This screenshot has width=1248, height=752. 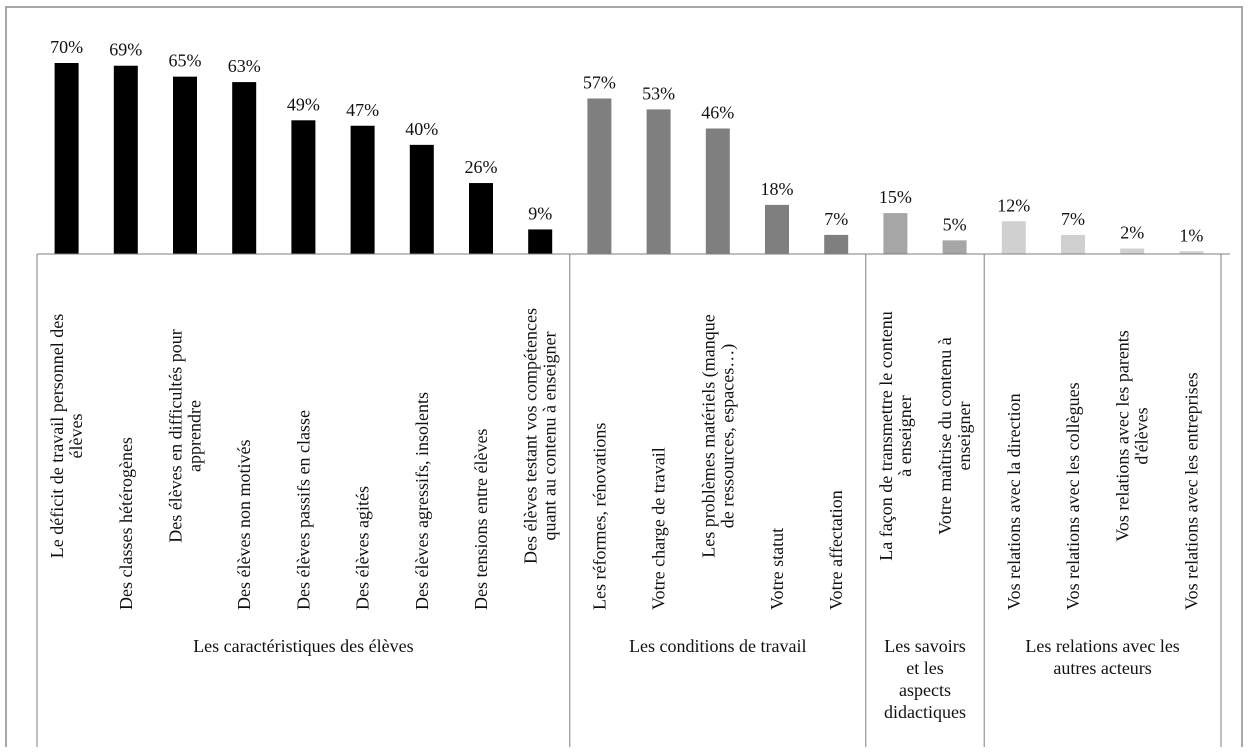 I want to click on group-label-line: et les, so click(x=925, y=668).